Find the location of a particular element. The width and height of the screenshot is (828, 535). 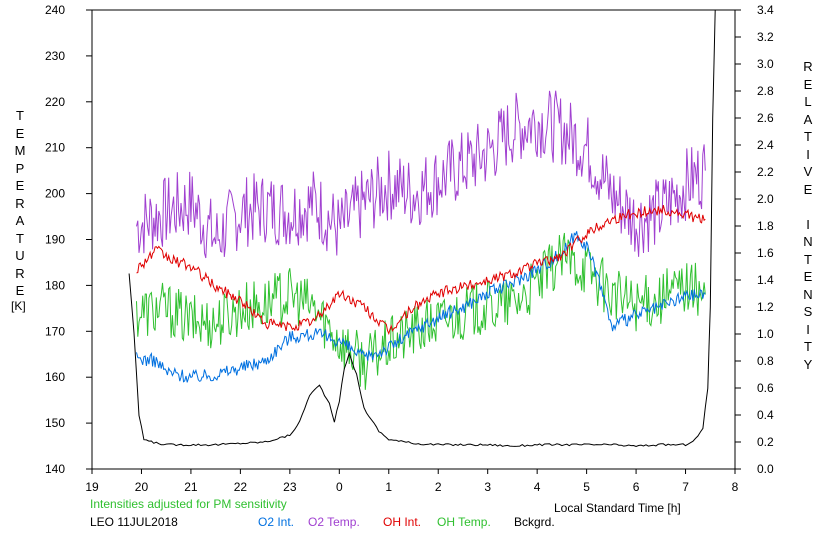

legend-item-o2-temp: O2 Temp. is located at coordinates (334, 522).